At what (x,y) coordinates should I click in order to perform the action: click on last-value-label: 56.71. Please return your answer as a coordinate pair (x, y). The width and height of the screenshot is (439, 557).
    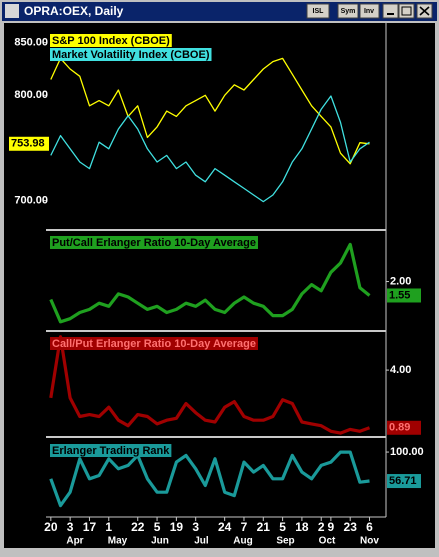
    Looking at the image, I should click on (403, 481).